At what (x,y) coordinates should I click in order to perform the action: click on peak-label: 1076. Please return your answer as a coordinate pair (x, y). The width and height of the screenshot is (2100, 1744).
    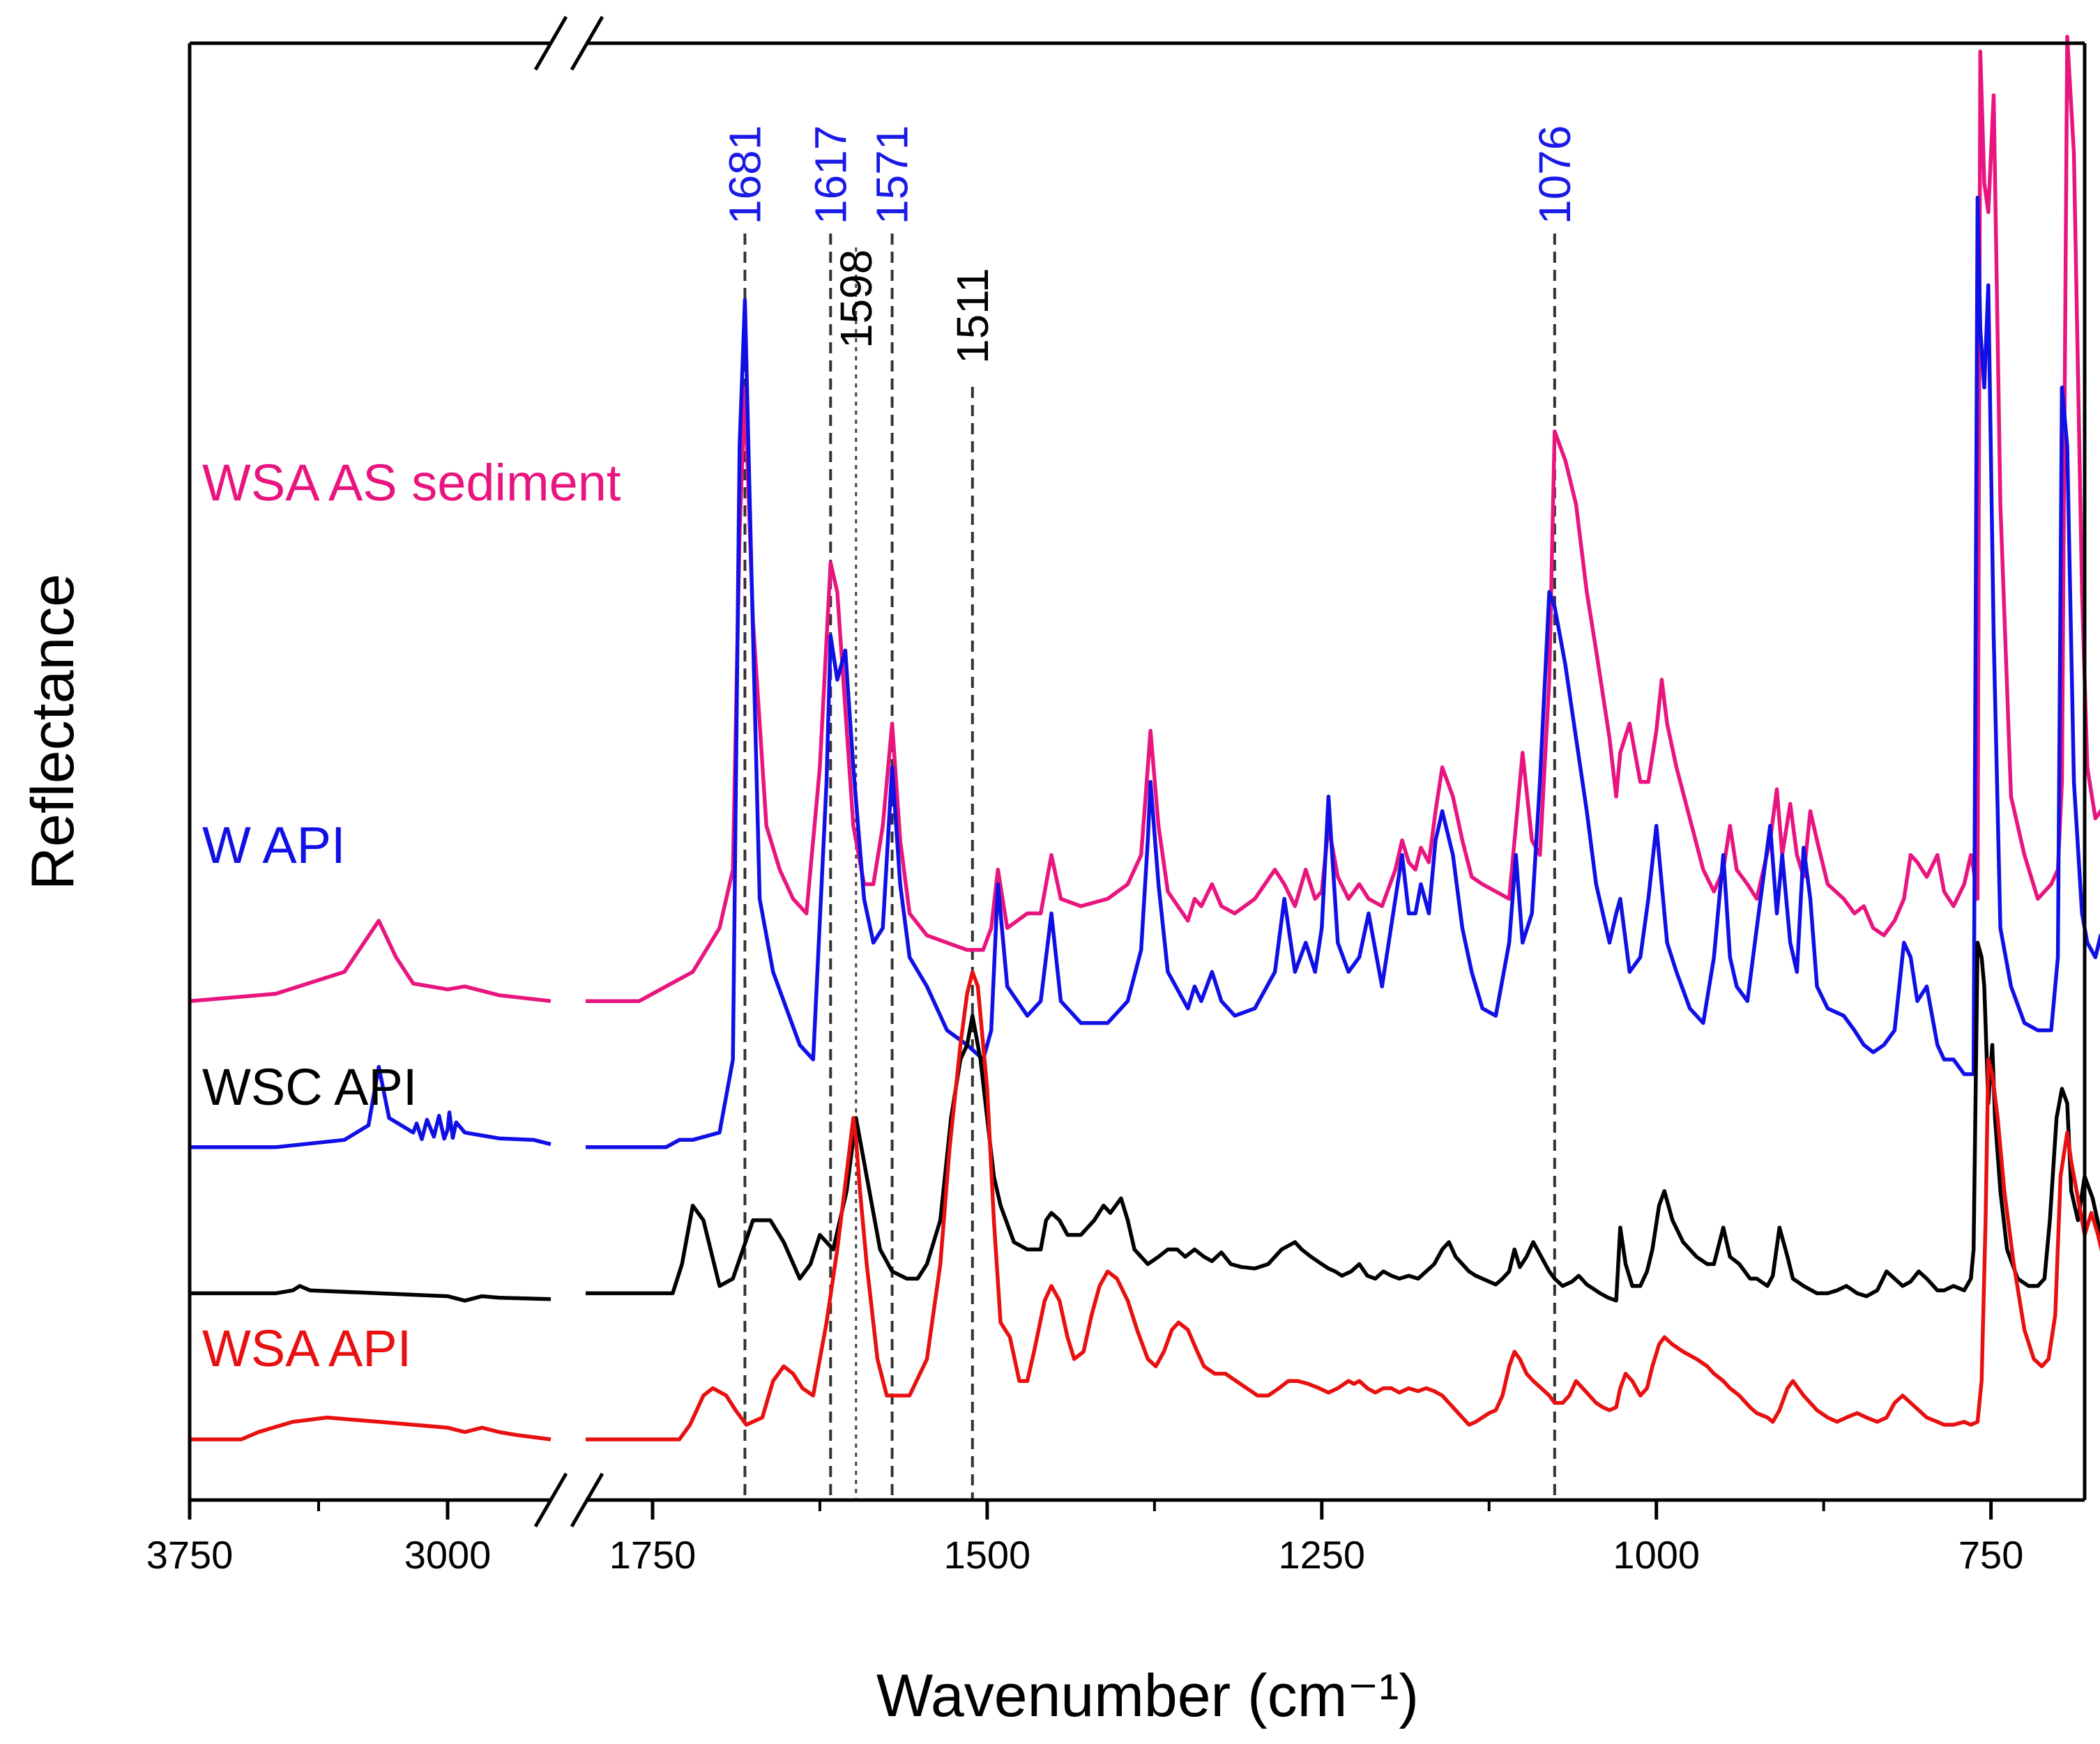
    Looking at the image, I should click on (1555, 174).